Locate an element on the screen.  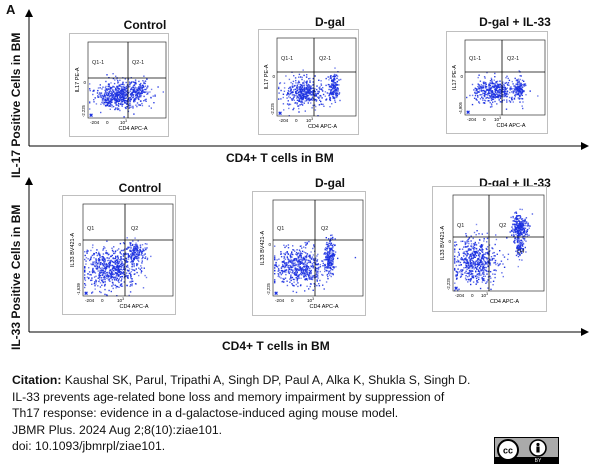
cc-by-license-badge: cc BY is located at coordinates (526, 450).